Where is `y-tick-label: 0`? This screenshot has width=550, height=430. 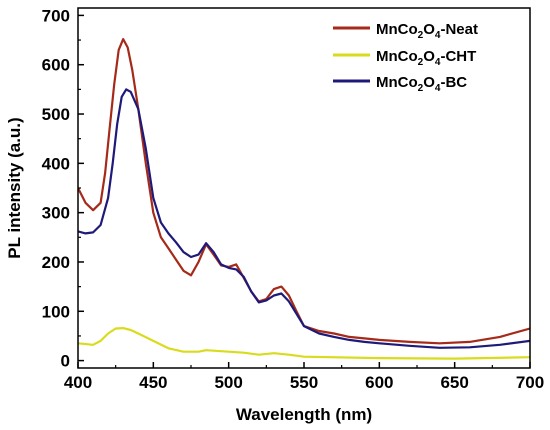 y-tick-label: 0 is located at coordinates (65, 361).